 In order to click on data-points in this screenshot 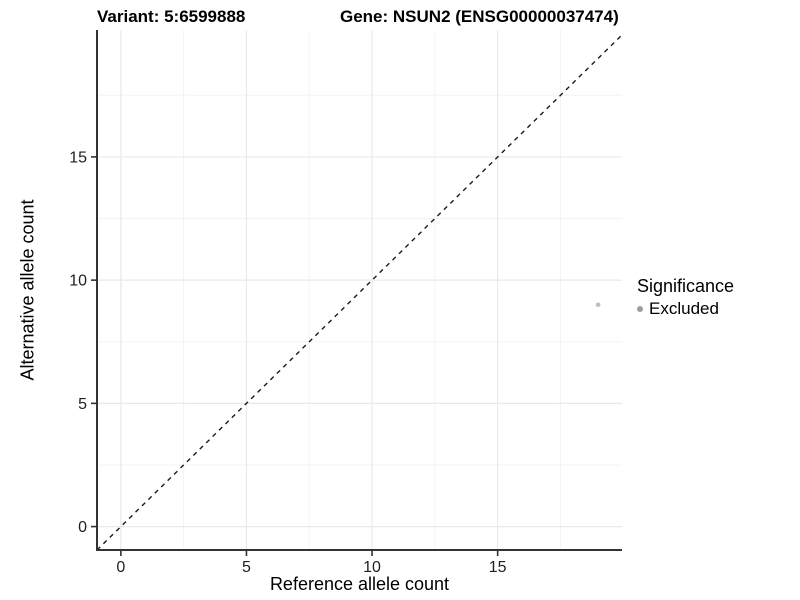, I will do `click(598, 305)`.